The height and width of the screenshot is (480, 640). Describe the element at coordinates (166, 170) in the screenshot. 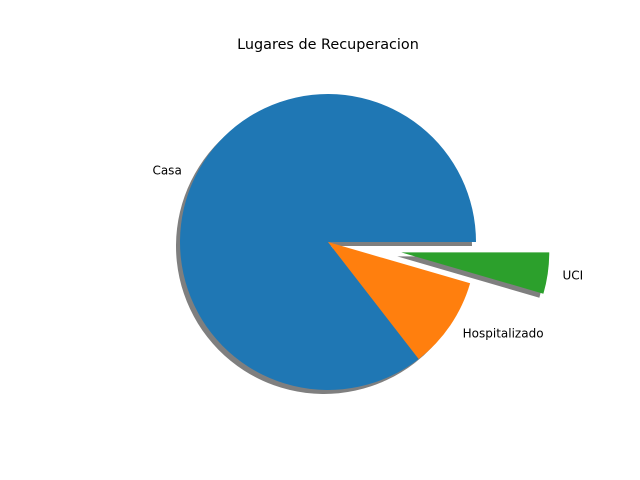

I see `slice-label-casa: Casa` at that location.